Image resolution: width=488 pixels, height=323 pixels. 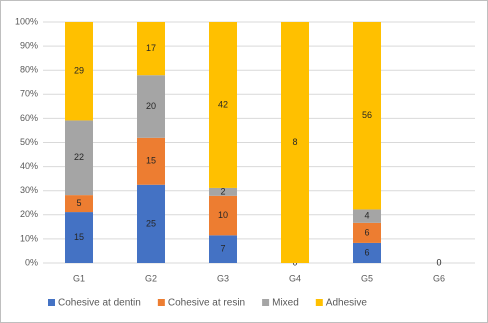 I want to click on y-tick-label: 80%, so click(x=29, y=70).